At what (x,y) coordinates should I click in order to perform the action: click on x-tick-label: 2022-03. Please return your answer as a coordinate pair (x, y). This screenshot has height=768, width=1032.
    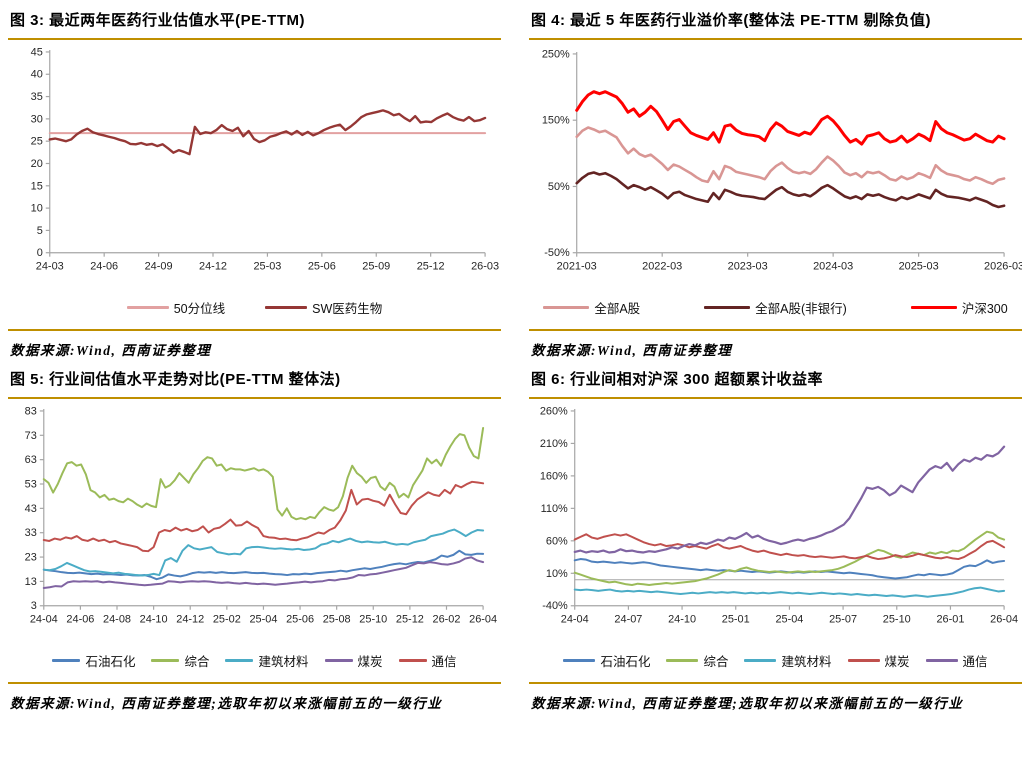
    Looking at the image, I should click on (662, 267).